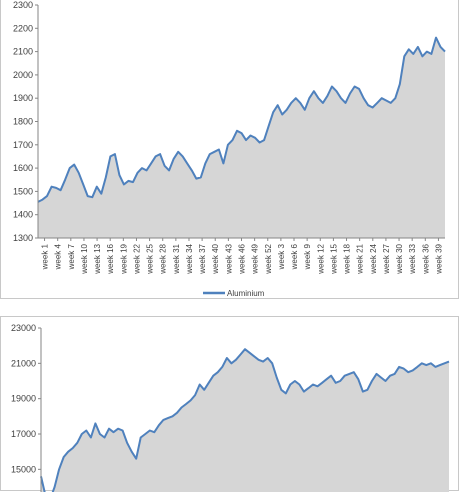 Image resolution: width=459 pixels, height=492 pixels. Describe the element at coordinates (307, 256) in the screenshot. I see `x-tick-label: week 9` at that location.